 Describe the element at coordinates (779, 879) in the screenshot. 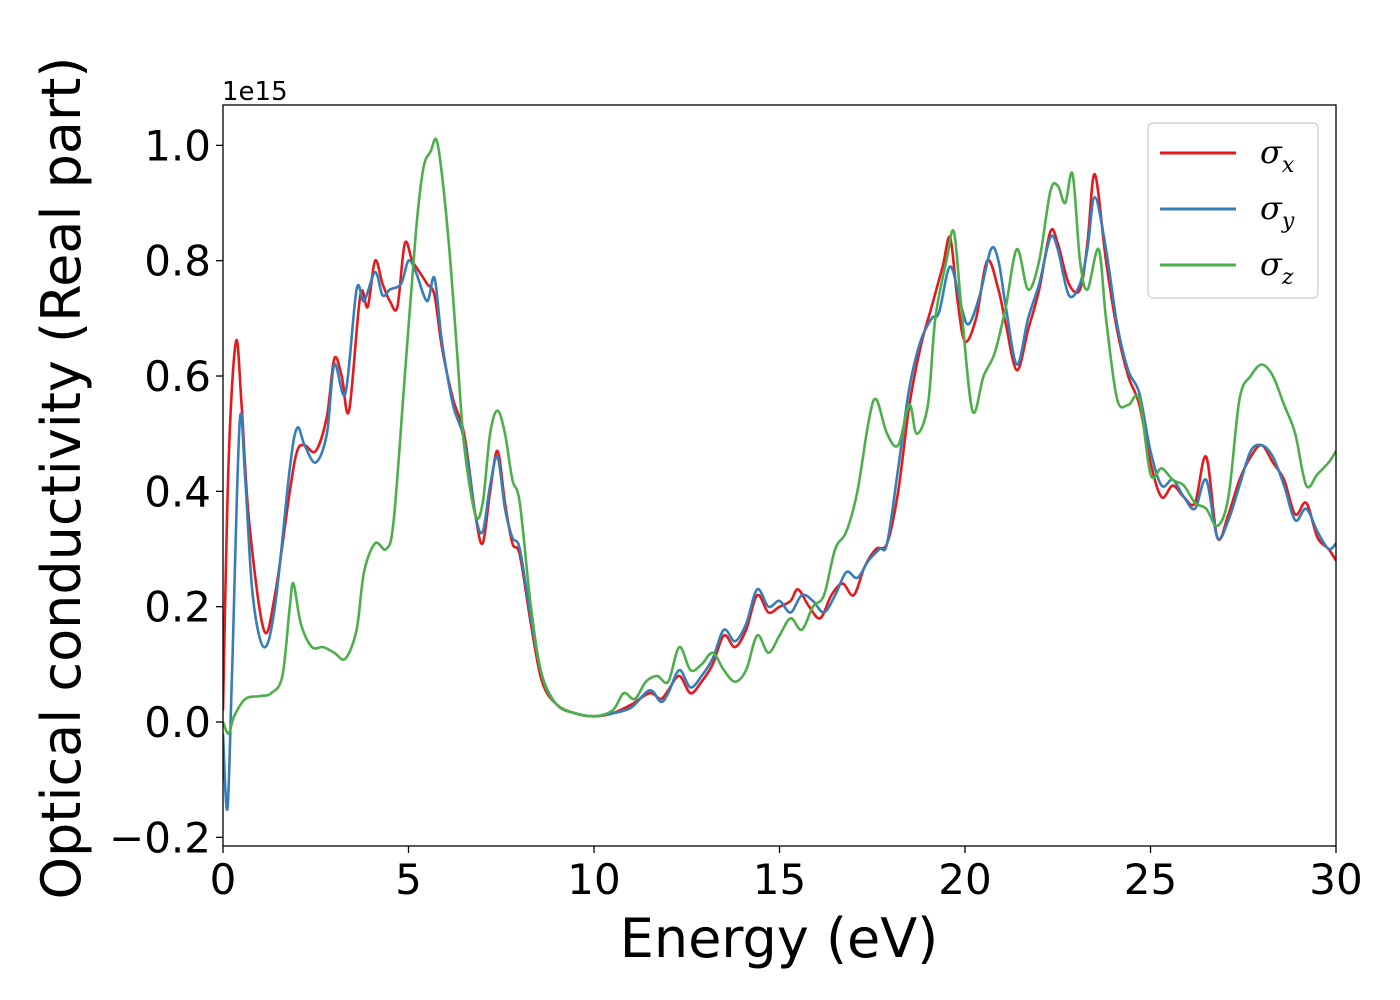

I see `x-tick-label: 15` at that location.